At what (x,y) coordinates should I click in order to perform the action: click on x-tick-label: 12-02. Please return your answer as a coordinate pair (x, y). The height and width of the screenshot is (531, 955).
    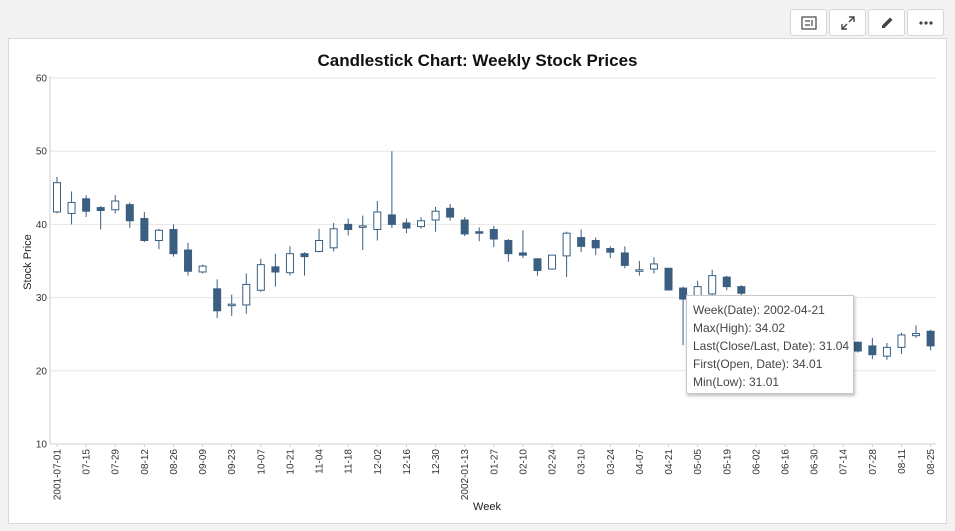
    Looking at the image, I should click on (378, 462).